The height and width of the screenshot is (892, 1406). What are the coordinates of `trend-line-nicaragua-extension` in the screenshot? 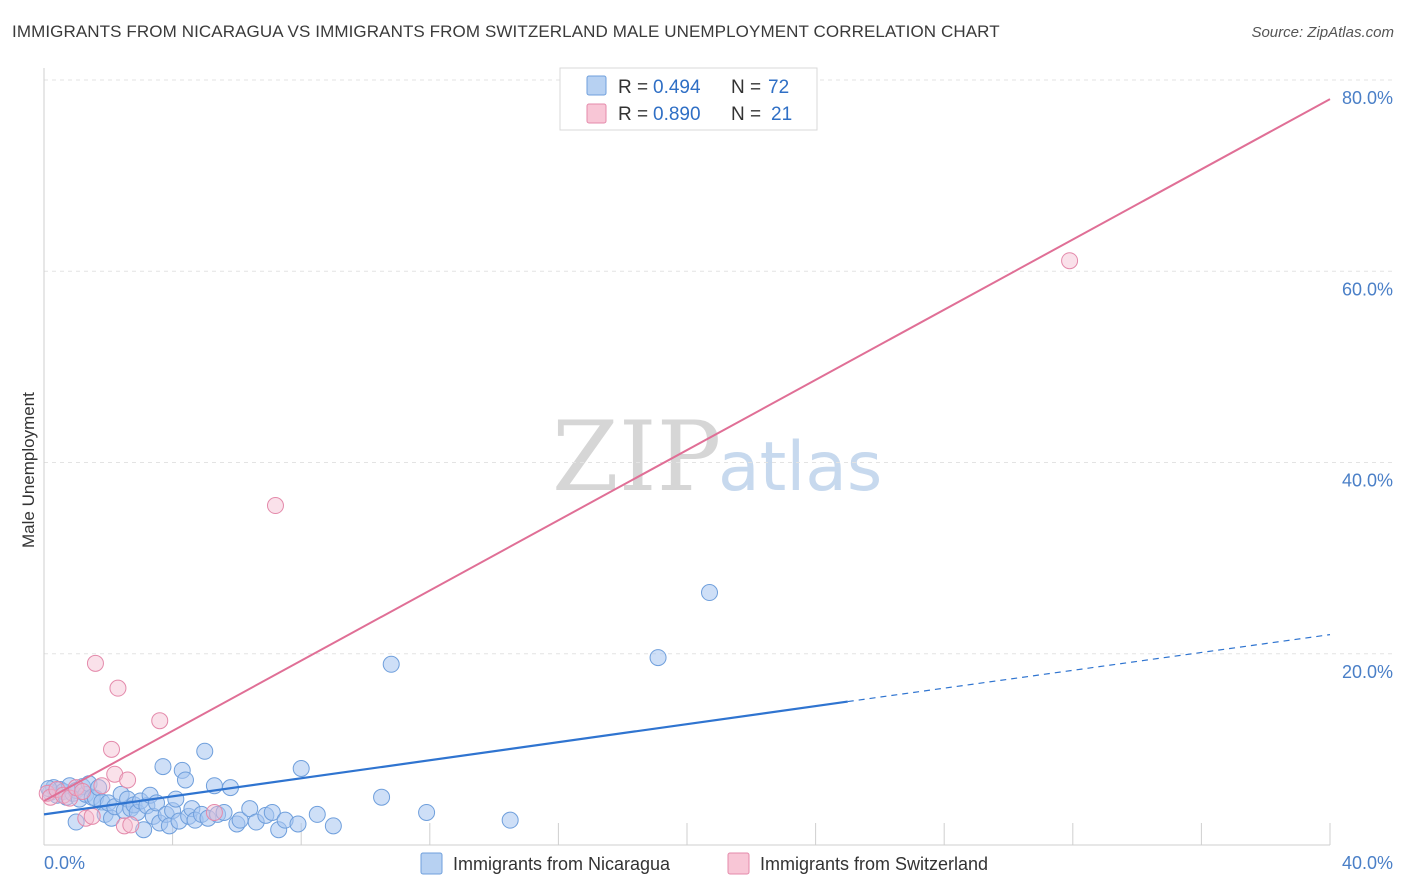 It's located at (1089, 668).